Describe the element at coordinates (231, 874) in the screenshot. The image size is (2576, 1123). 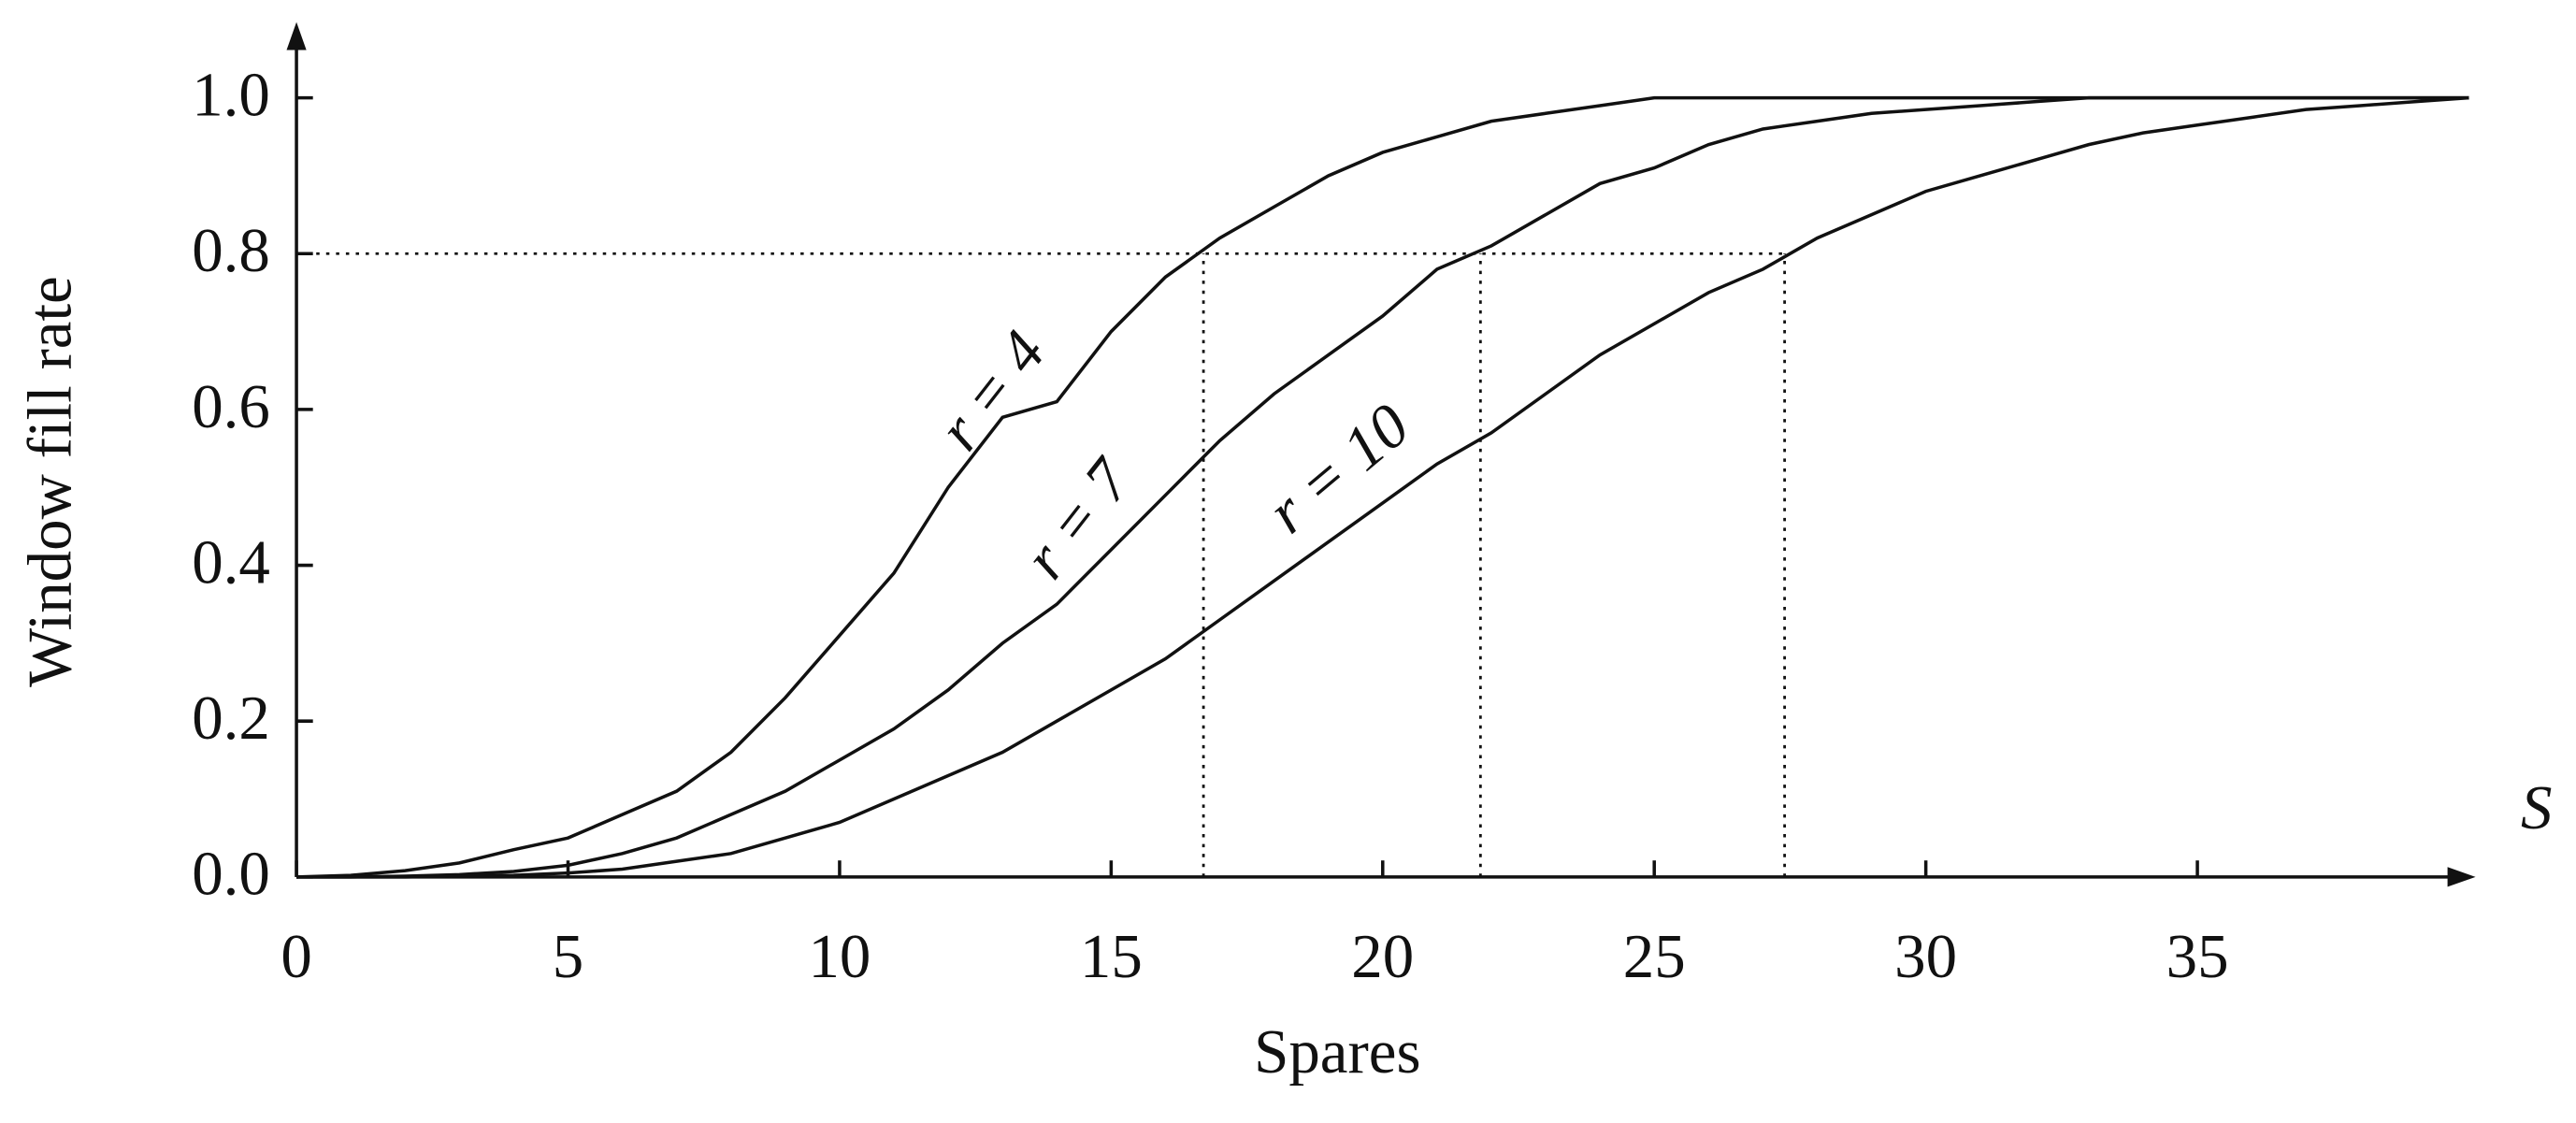
I see `y-tick-label: 0.0` at that location.